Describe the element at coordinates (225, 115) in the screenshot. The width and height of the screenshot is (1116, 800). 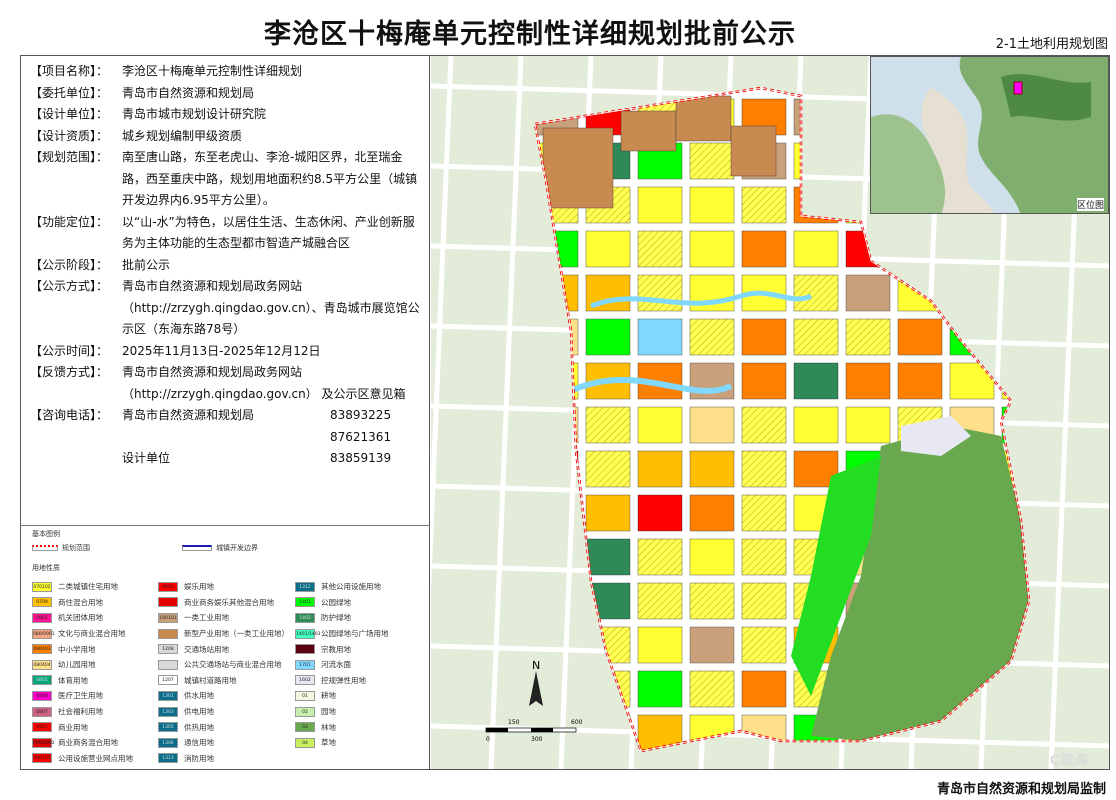
I see `info-row: 【设计单位】： 青岛市城市规划设计研究院` at that location.